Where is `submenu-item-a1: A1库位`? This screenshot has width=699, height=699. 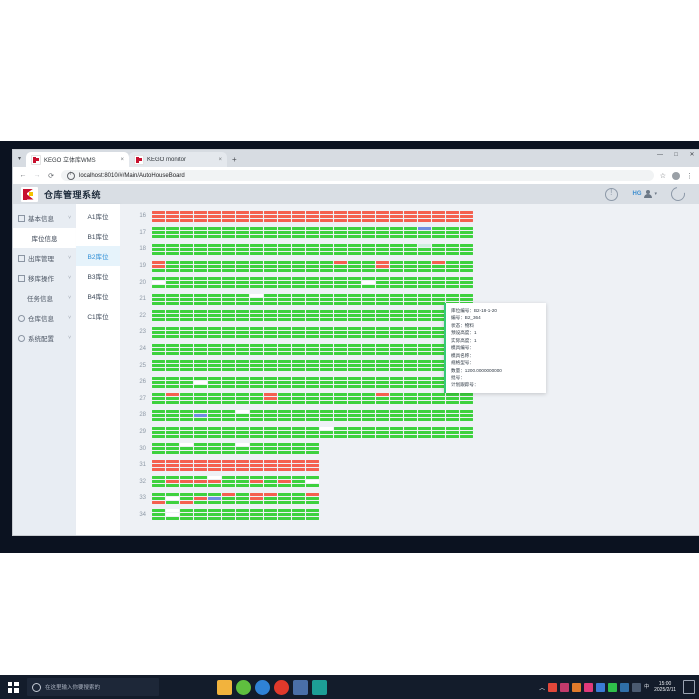 submenu-item-a1: A1库位 is located at coordinates (98, 217).